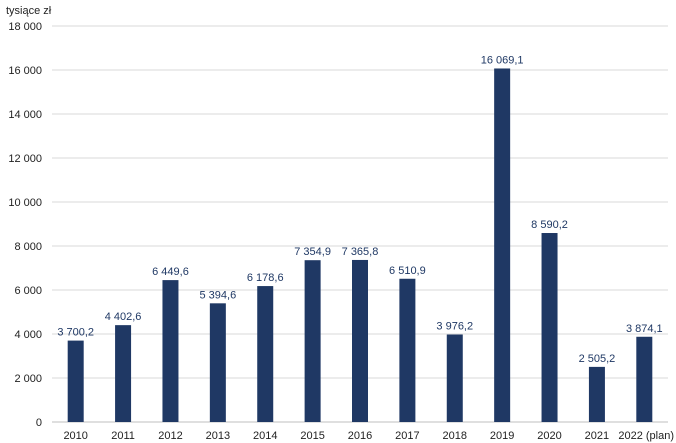 The height and width of the screenshot is (443, 676). I want to click on y-tick-label: 8 000, so click(28, 247).